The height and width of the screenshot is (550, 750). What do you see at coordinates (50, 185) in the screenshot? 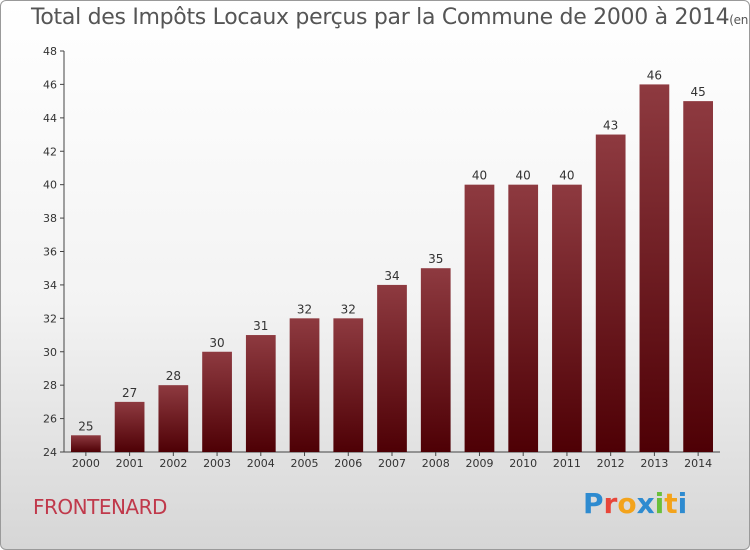
I see `y-tick-label: 40` at bounding box center [50, 185].